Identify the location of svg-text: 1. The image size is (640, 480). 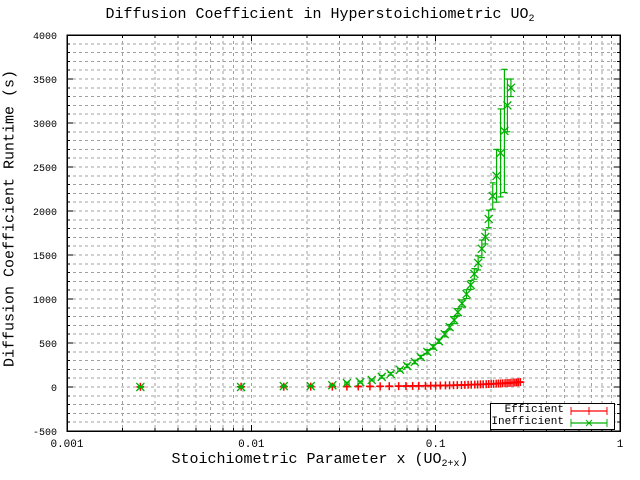
(620, 445).